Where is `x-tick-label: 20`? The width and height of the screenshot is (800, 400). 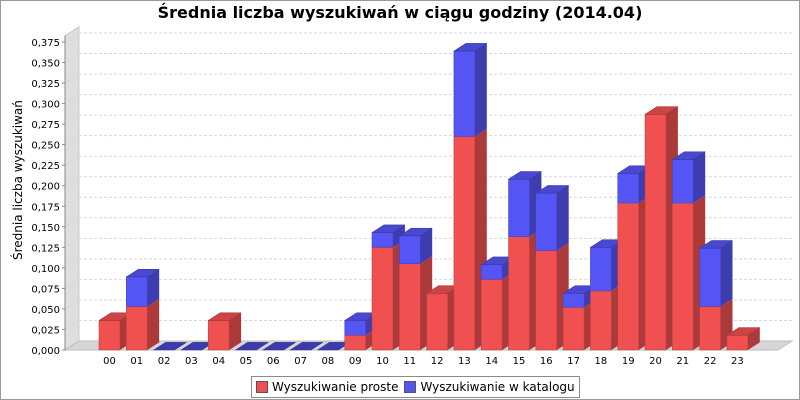
x-tick-label: 20 is located at coordinates (655, 361).